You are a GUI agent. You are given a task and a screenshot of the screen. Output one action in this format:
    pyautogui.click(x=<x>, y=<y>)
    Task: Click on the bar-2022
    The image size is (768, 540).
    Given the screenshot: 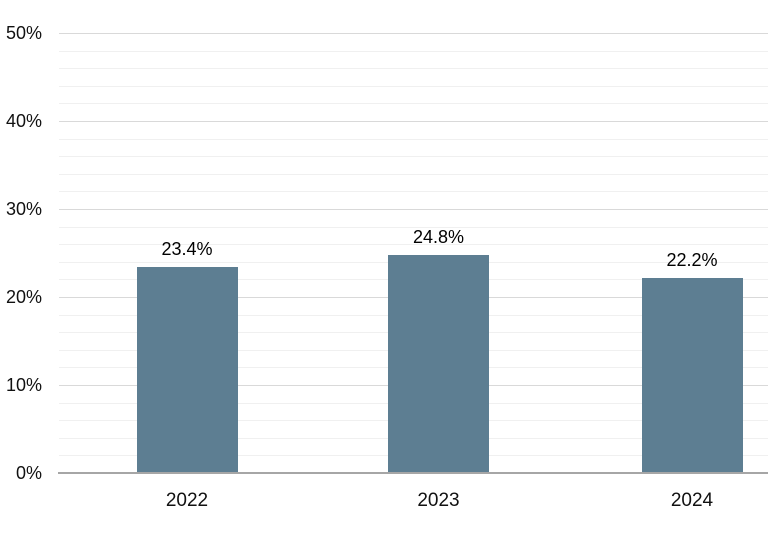 What is the action you would take?
    pyautogui.click(x=187, y=370)
    